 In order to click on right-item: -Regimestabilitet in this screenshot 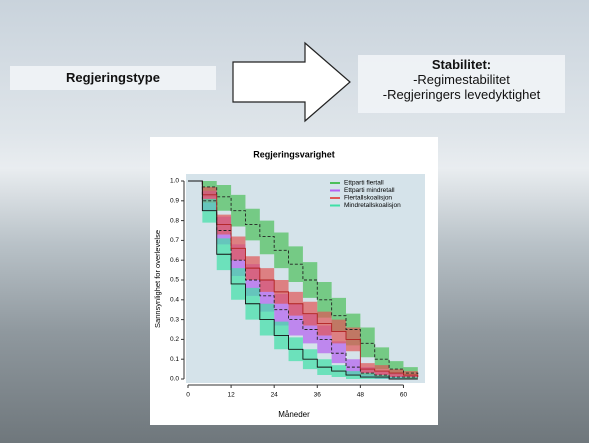, I will do `click(461, 79)`.